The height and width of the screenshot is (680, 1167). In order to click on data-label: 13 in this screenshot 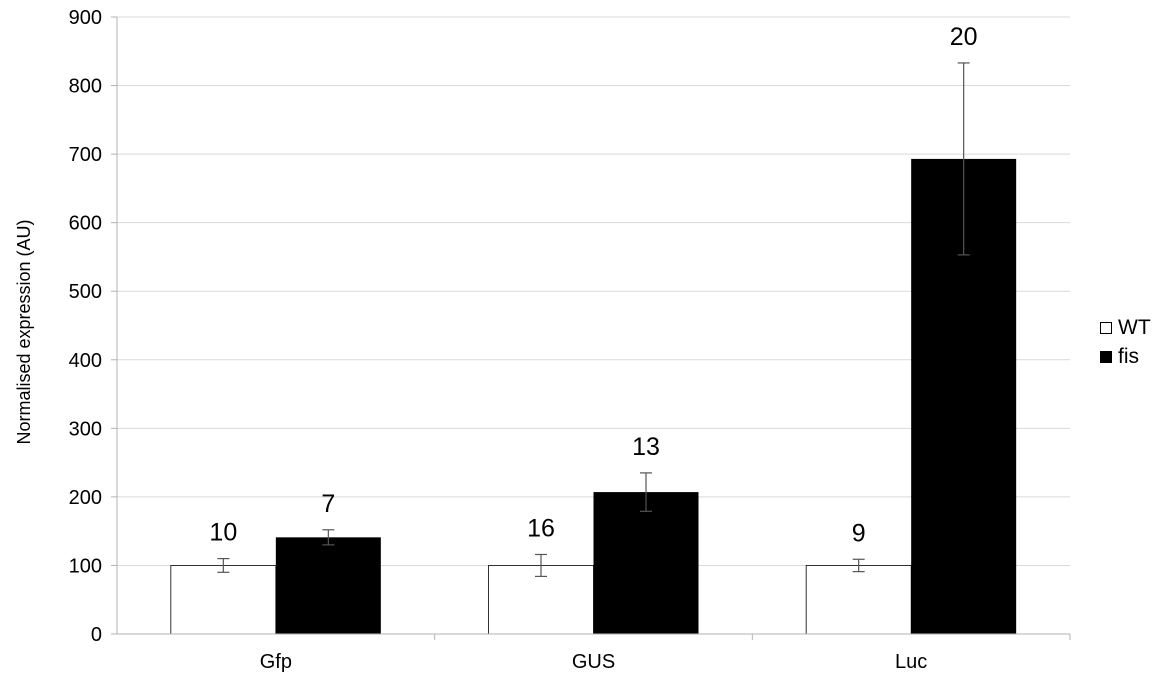, I will do `click(646, 447)`.